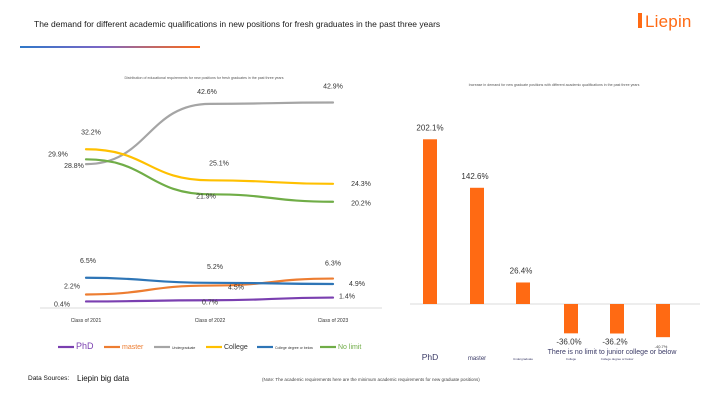 The height and width of the screenshot is (400, 711). Describe the element at coordinates (521, 270) in the screenshot. I see `bar-value-label-2: 26.4%` at that location.